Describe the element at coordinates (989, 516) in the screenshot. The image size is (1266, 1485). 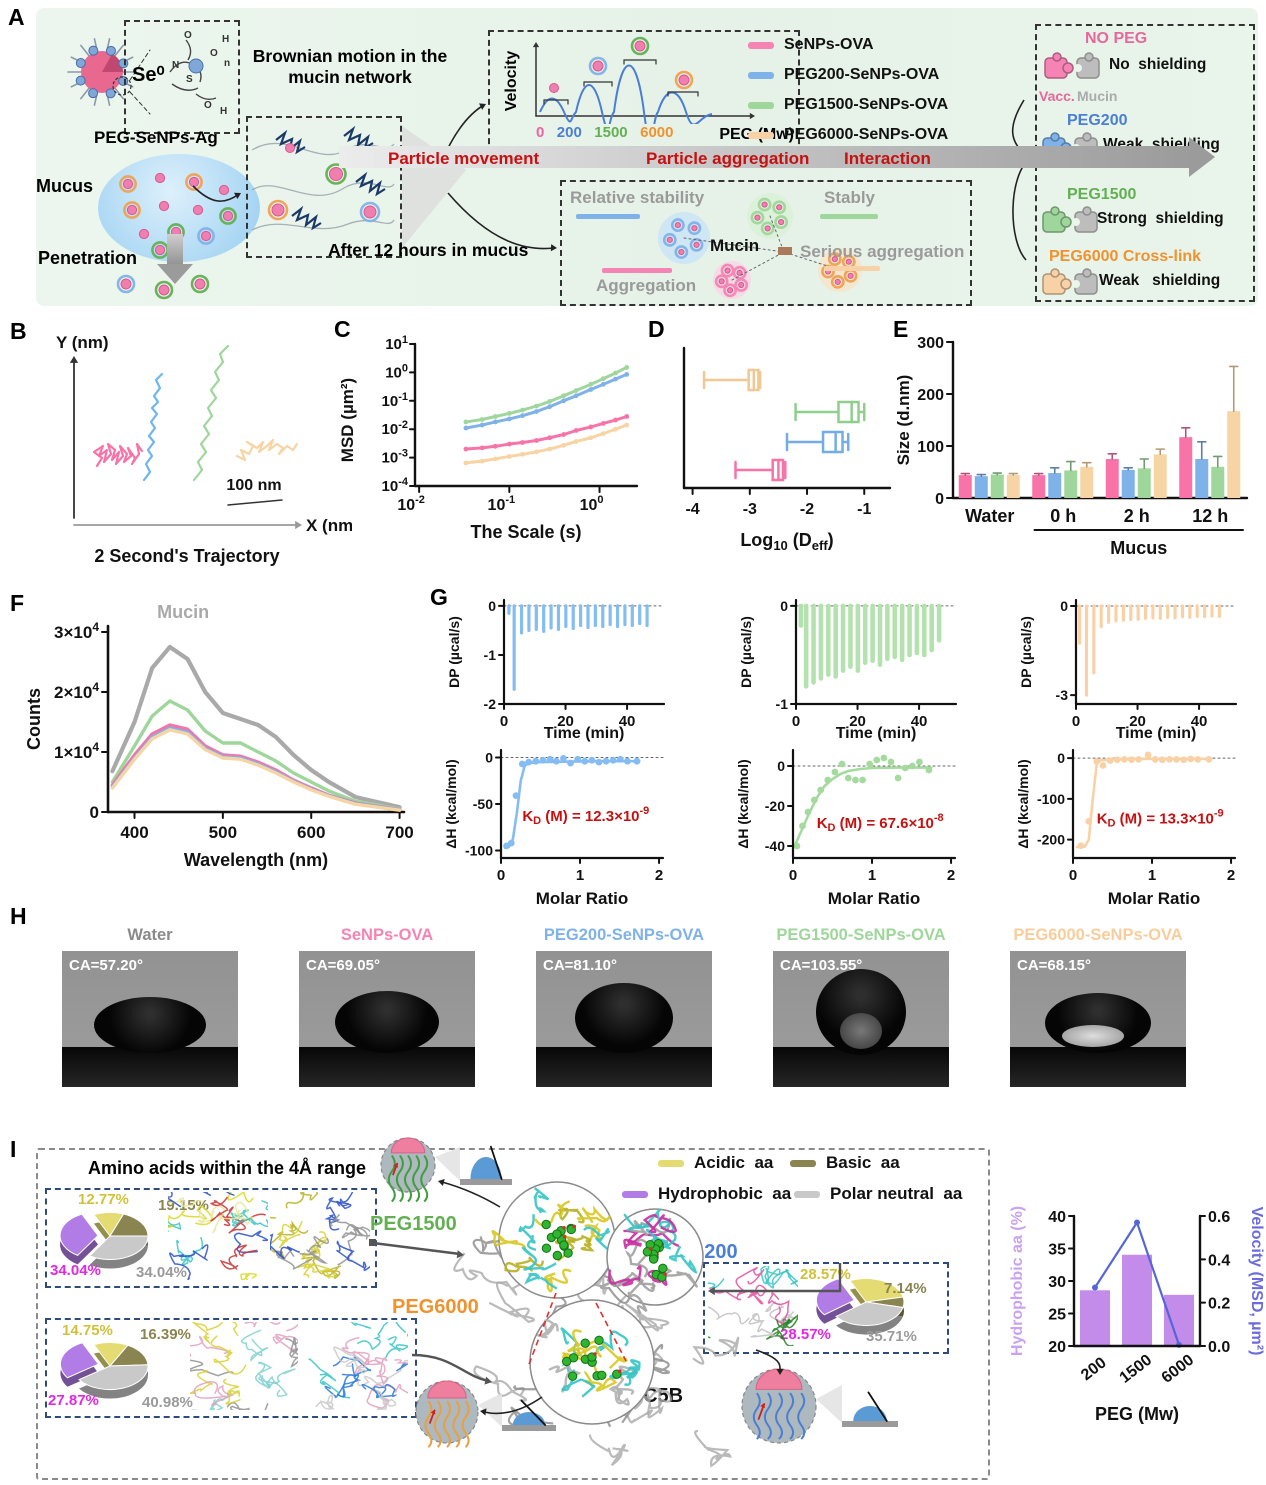
I see `svg-text: Water` at that location.